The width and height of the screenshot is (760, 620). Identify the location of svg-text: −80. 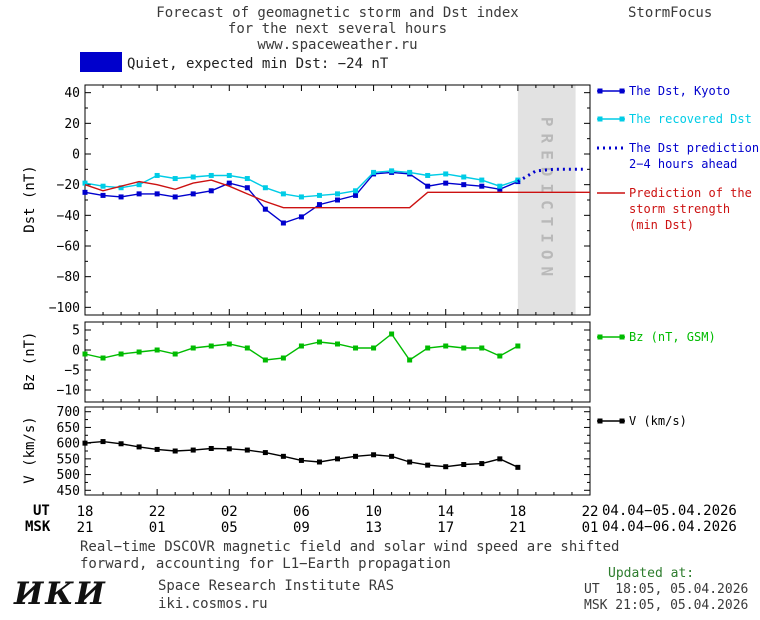
(68, 277).